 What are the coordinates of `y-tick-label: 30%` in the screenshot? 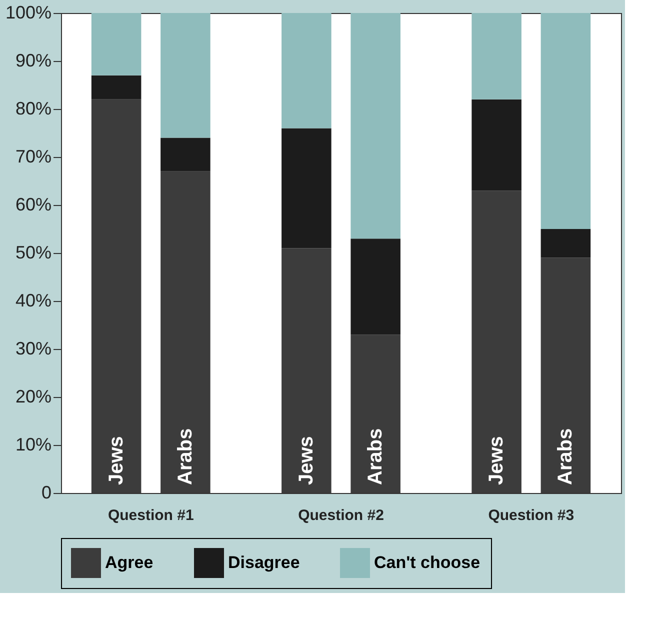 It's located at (33, 348).